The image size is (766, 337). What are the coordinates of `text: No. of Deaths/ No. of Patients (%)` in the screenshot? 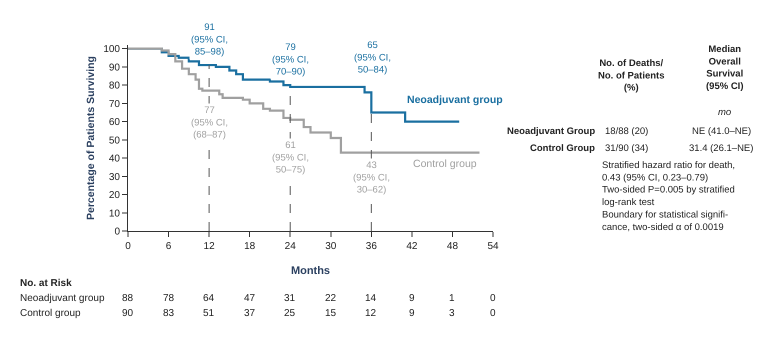 It's located at (631, 76).